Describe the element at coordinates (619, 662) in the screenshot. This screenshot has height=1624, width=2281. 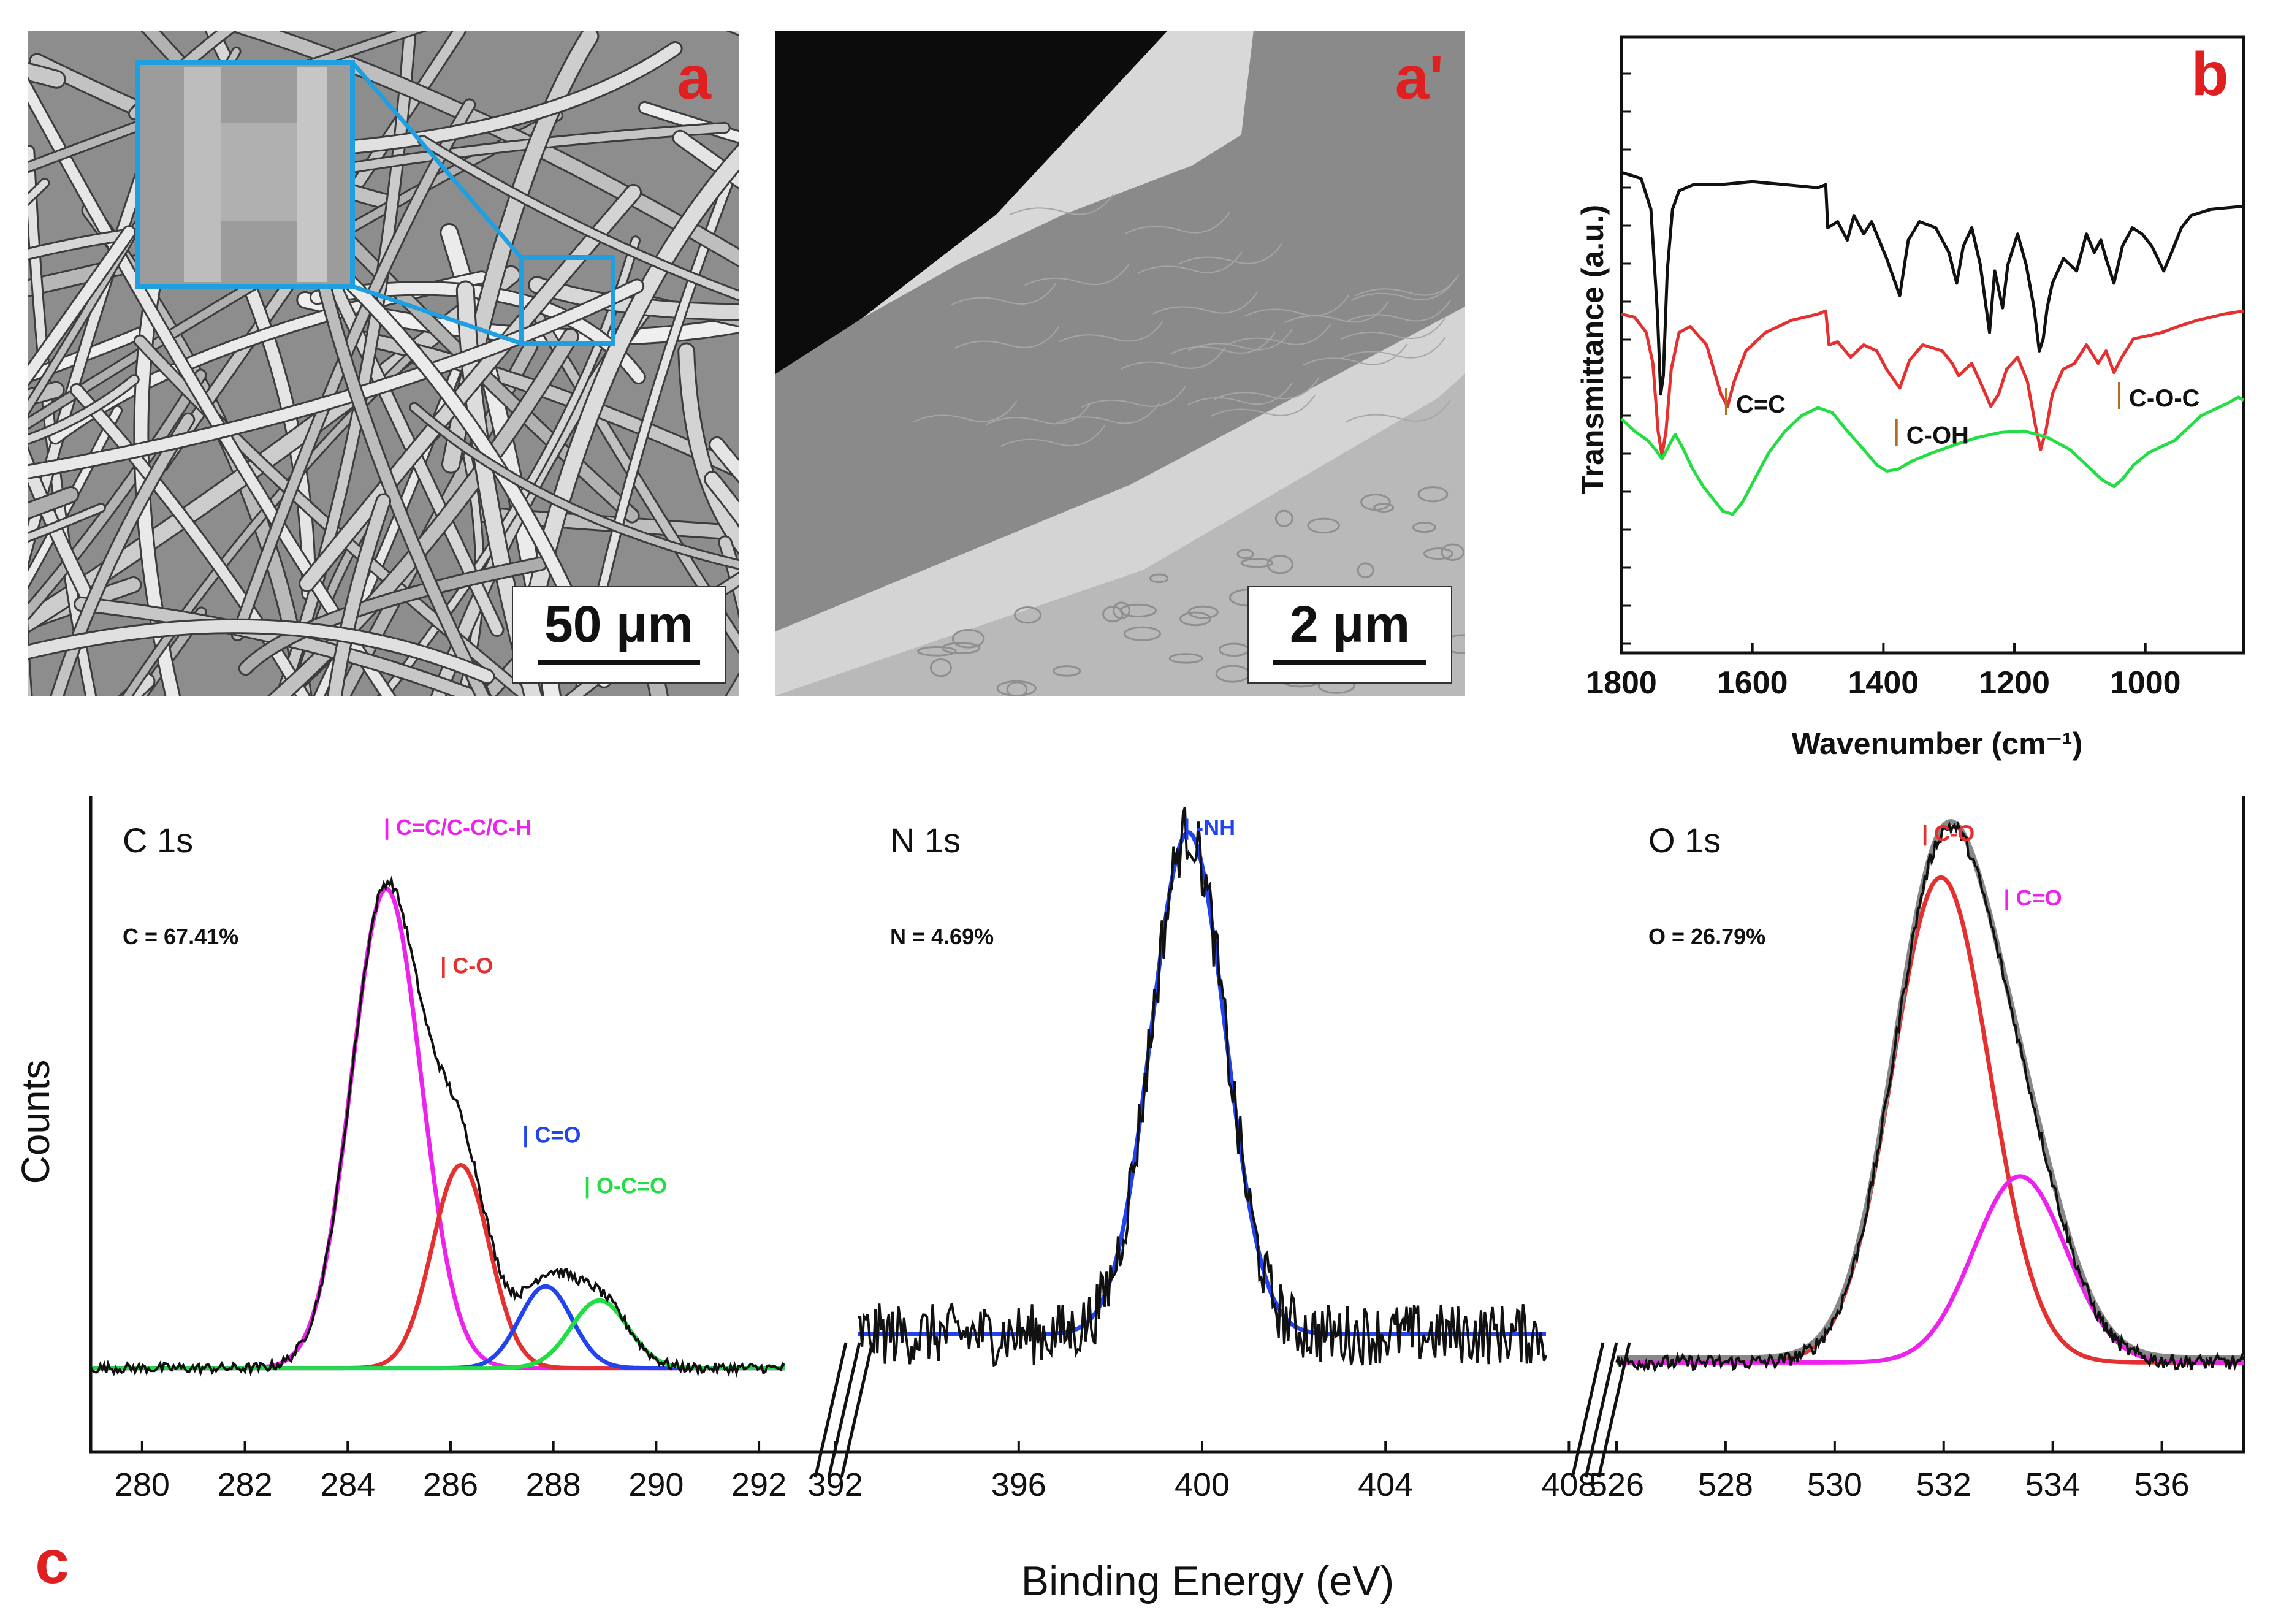
I see `scalebar-a-line` at that location.